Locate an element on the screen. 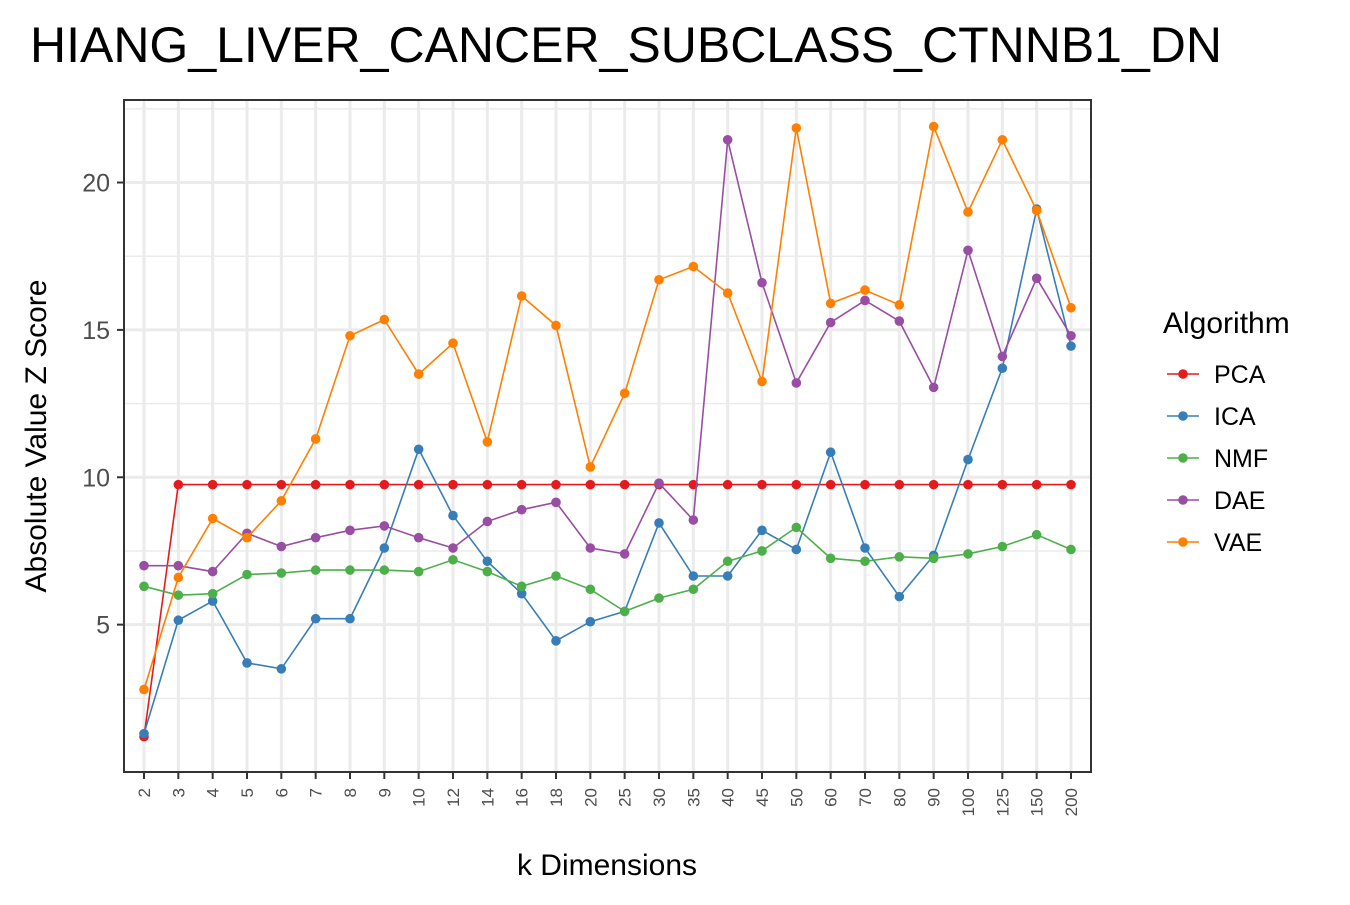 This screenshot has width=1350, height=905. chart-title: HIANG_LIVER_CANCER_SUBCLASS_CTNNB1_DN is located at coordinates (626, 45).